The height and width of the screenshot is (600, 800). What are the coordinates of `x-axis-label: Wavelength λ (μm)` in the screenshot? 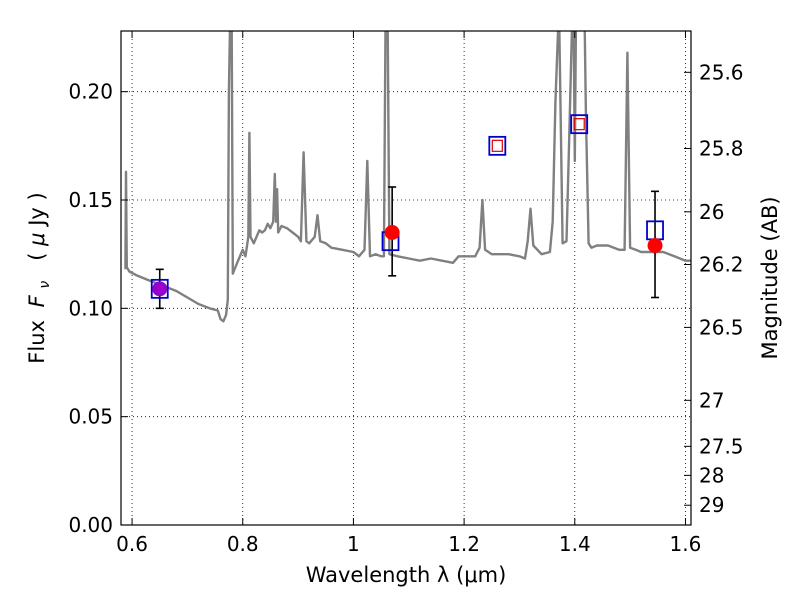 It's located at (406, 575).